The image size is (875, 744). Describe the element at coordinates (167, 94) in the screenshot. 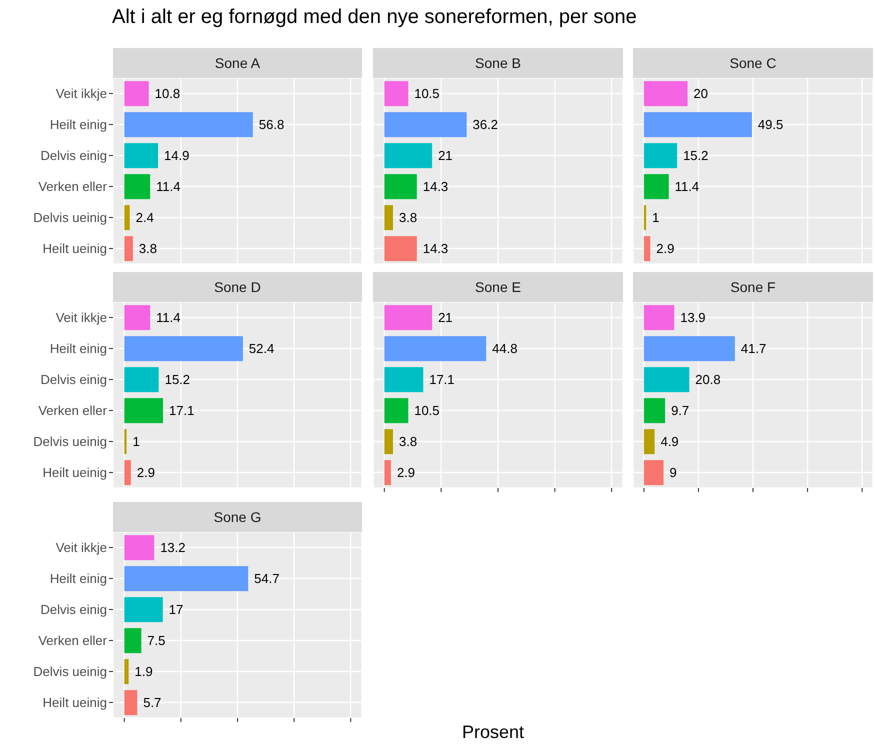

I see `data-label: 10.8` at that location.